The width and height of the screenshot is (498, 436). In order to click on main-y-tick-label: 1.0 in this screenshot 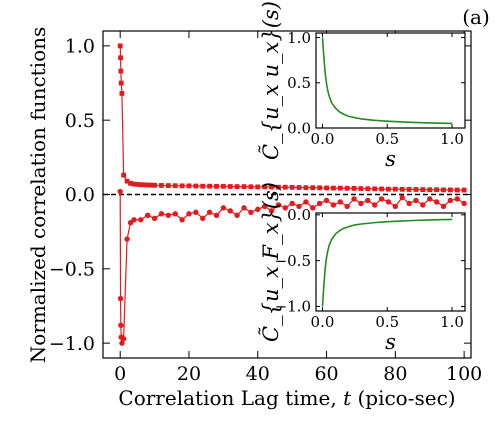, I will do `click(80, 47)`.